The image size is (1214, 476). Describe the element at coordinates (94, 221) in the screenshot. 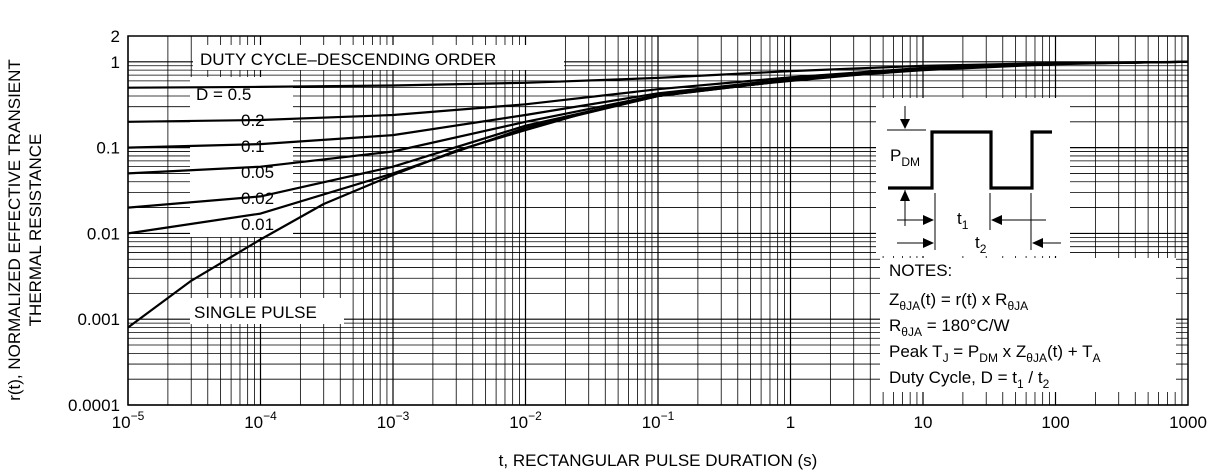

I see `y-tick-labels: 2 1 0.1 0.01 0.001 0.0001` at that location.